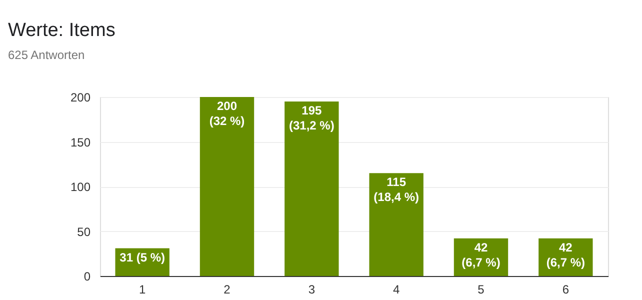  What do you see at coordinates (80, 97) in the screenshot?
I see `y-tick-label: 200` at bounding box center [80, 97].